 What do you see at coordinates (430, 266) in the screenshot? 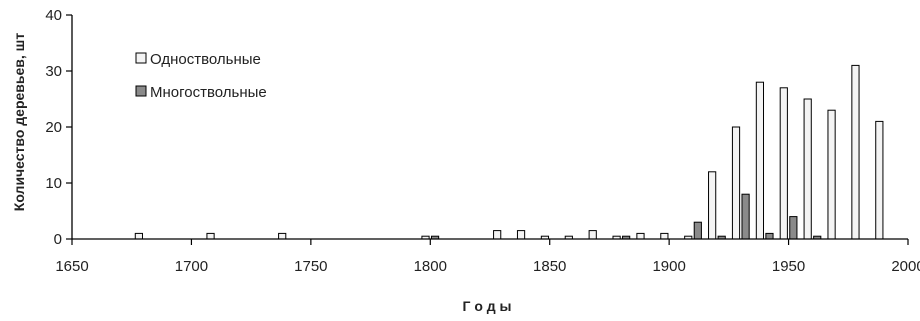
I see `x-tick-label: 1800` at bounding box center [430, 266].